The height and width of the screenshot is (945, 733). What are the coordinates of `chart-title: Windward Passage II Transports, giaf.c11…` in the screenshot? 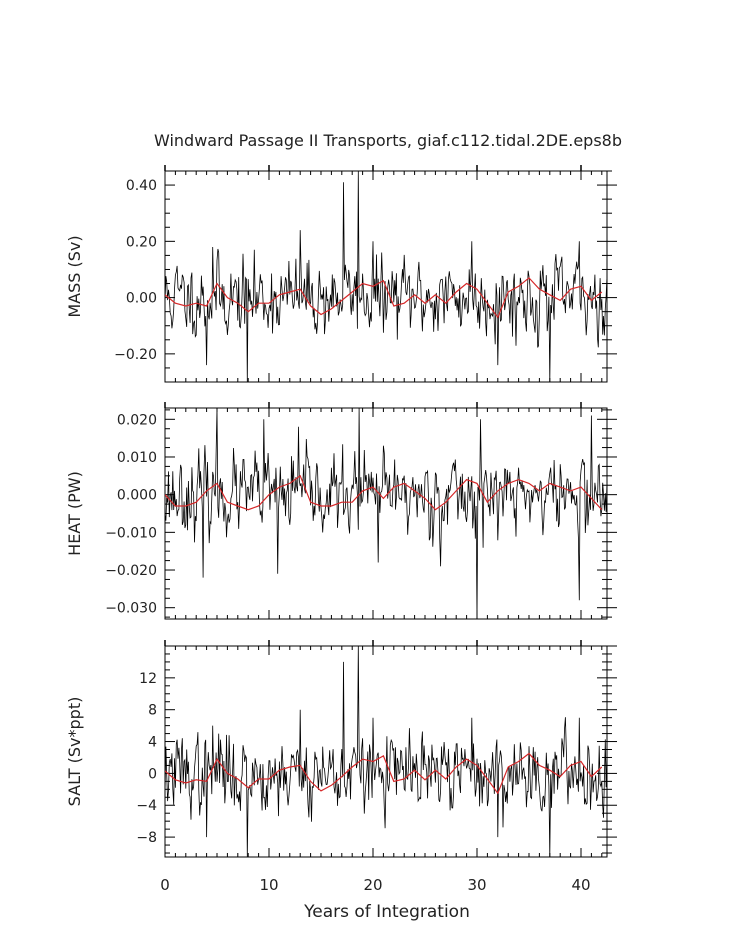 It's located at (388, 140).